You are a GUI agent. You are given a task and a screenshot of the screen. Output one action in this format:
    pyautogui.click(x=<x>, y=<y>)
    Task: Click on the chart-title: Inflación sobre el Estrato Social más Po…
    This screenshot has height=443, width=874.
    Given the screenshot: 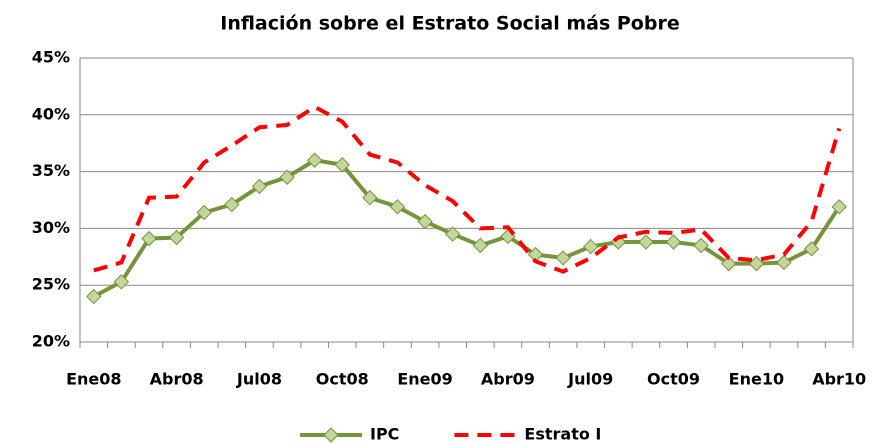 What is the action you would take?
    pyautogui.click(x=449, y=24)
    